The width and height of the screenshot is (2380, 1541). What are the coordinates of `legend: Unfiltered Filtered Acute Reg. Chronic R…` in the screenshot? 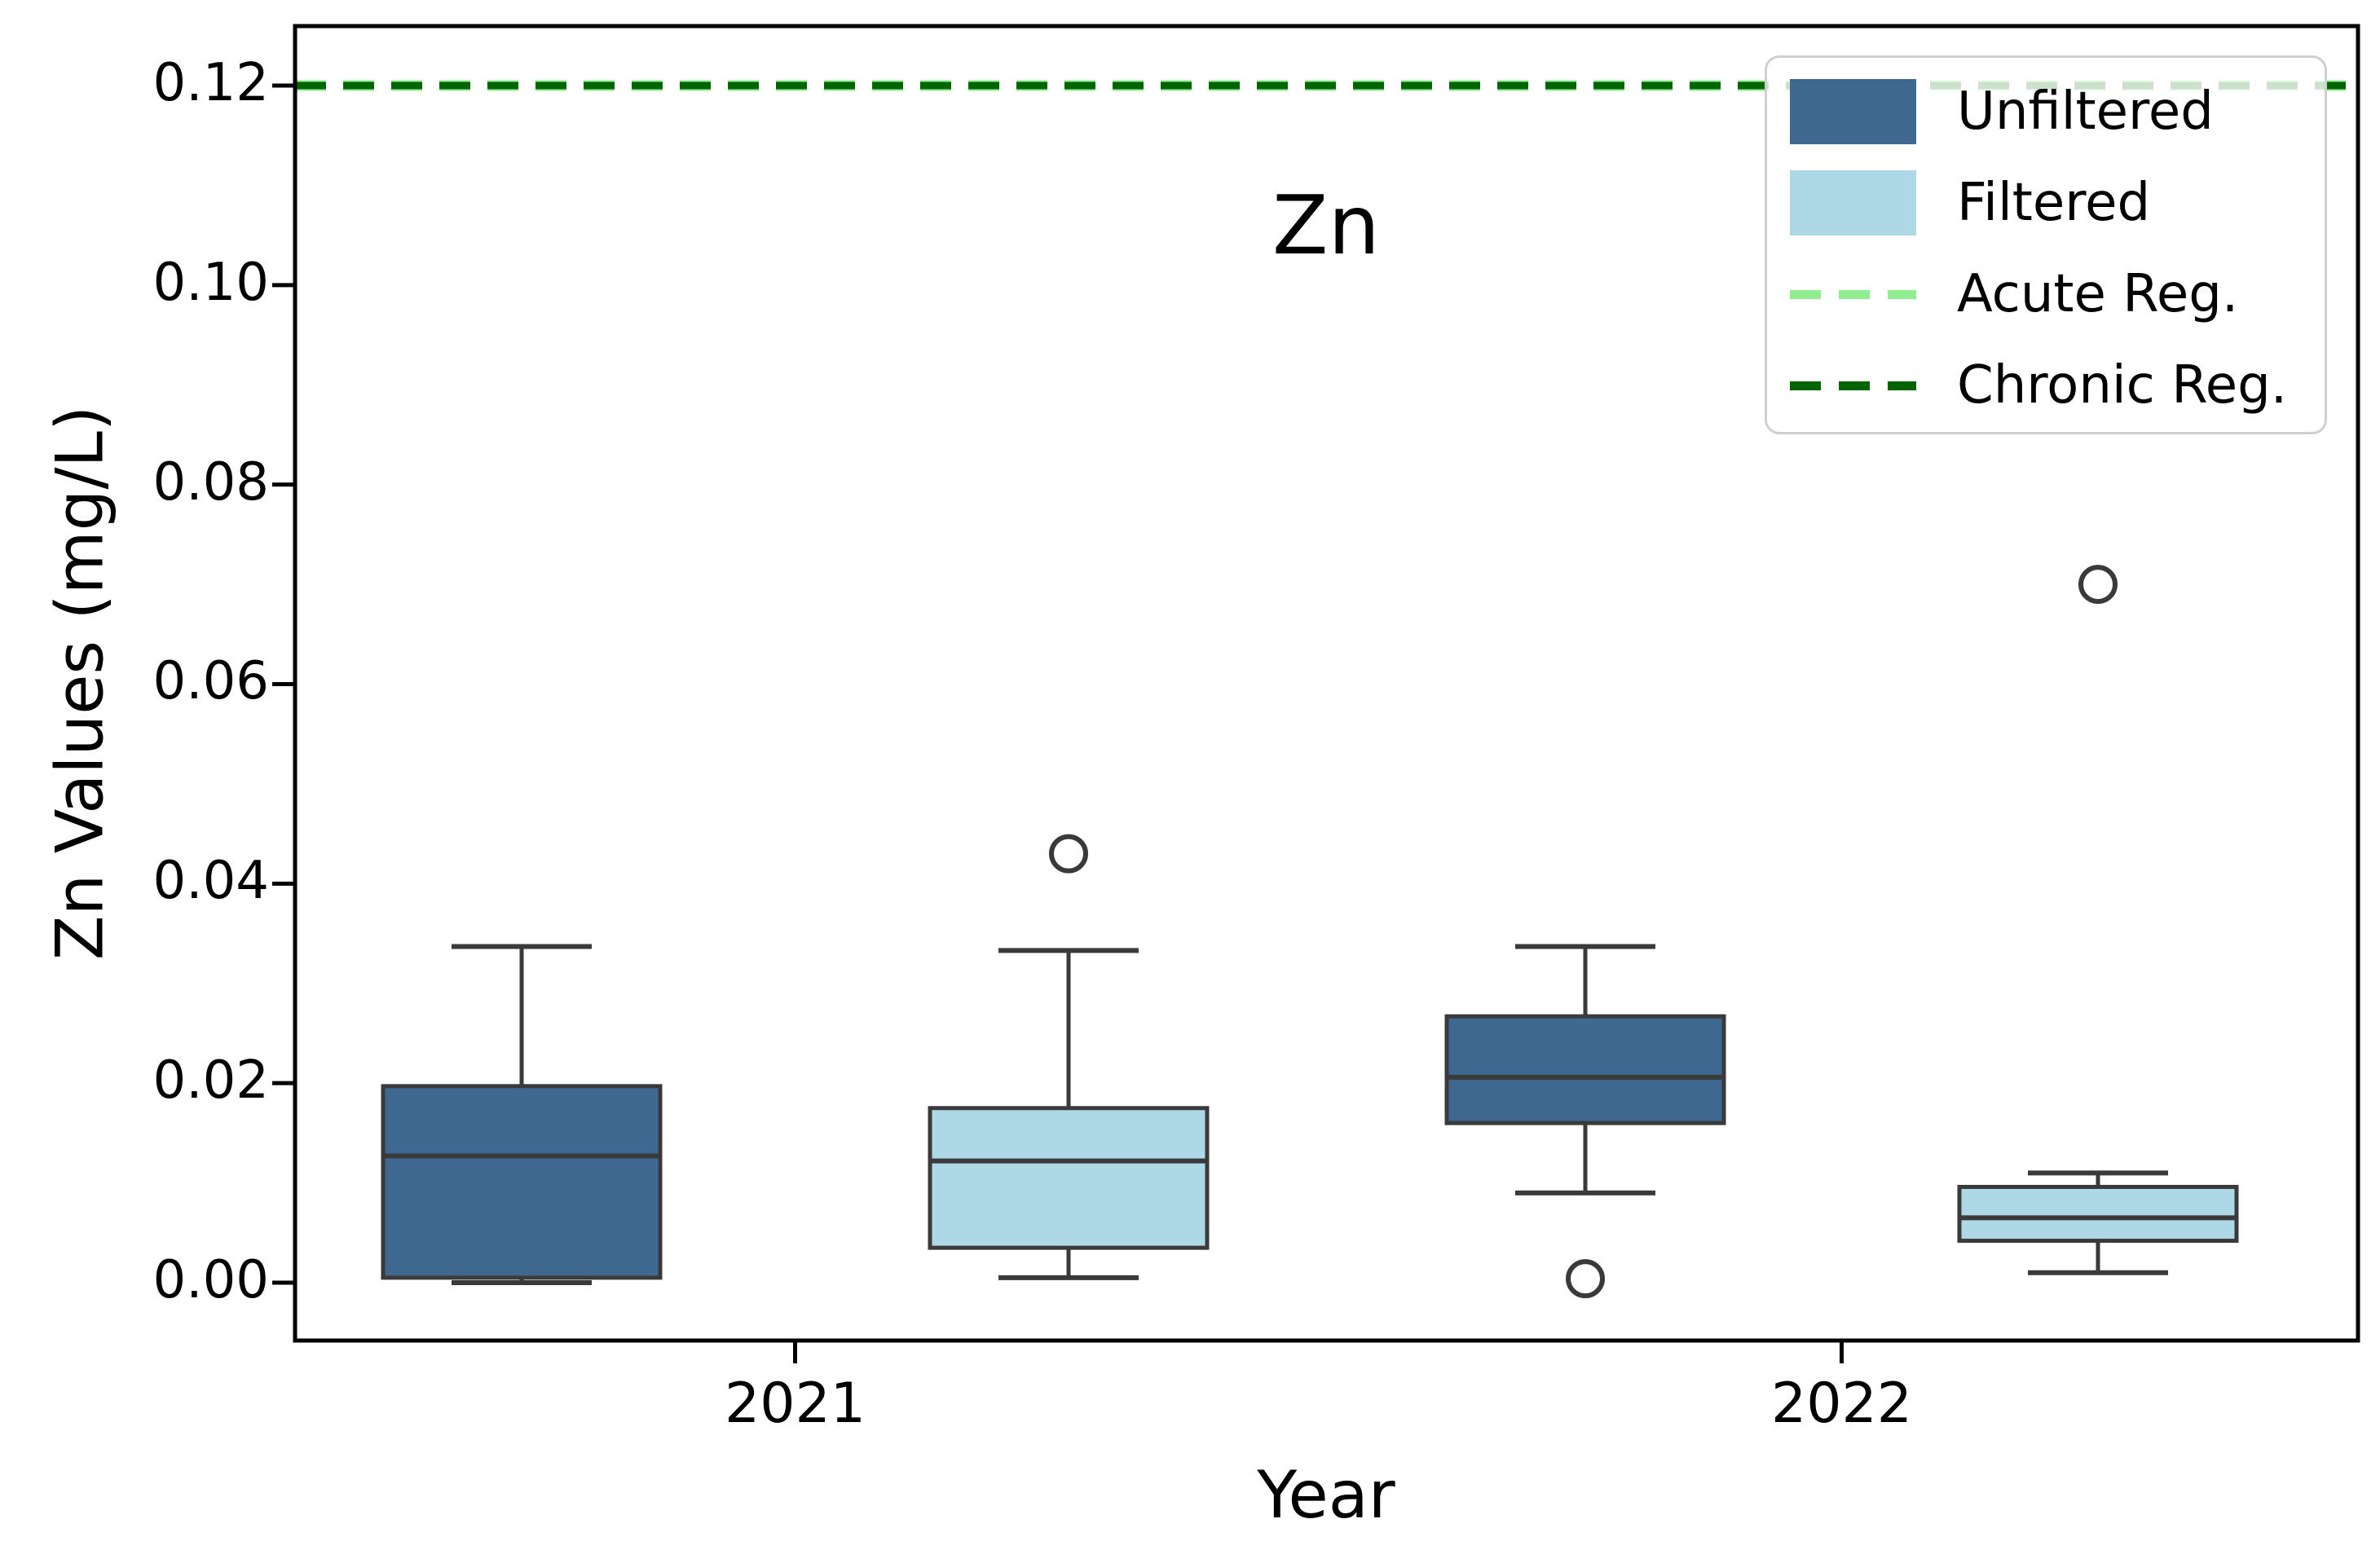 It's located at (2046, 244).